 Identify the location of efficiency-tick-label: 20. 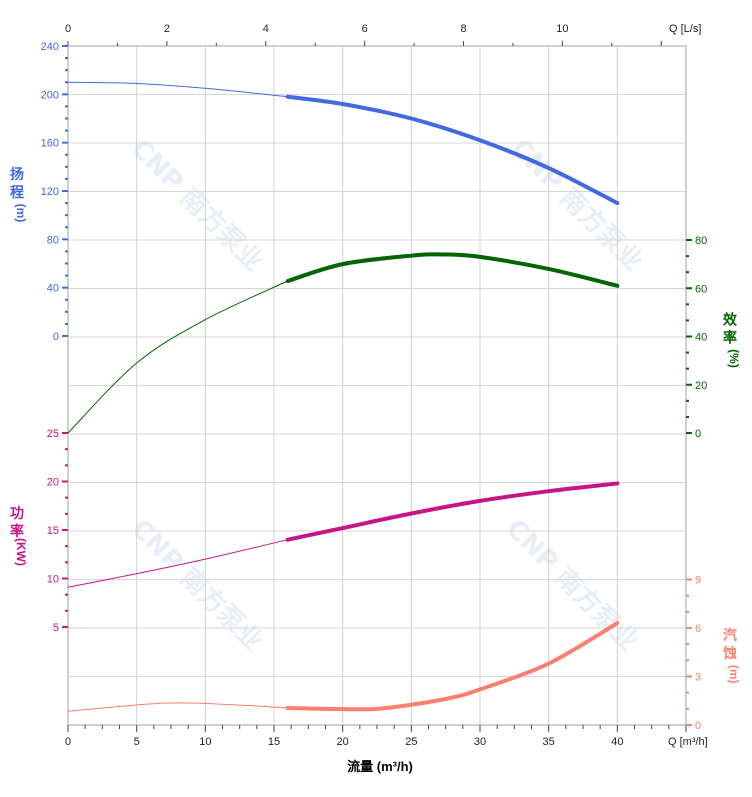
(701, 386).